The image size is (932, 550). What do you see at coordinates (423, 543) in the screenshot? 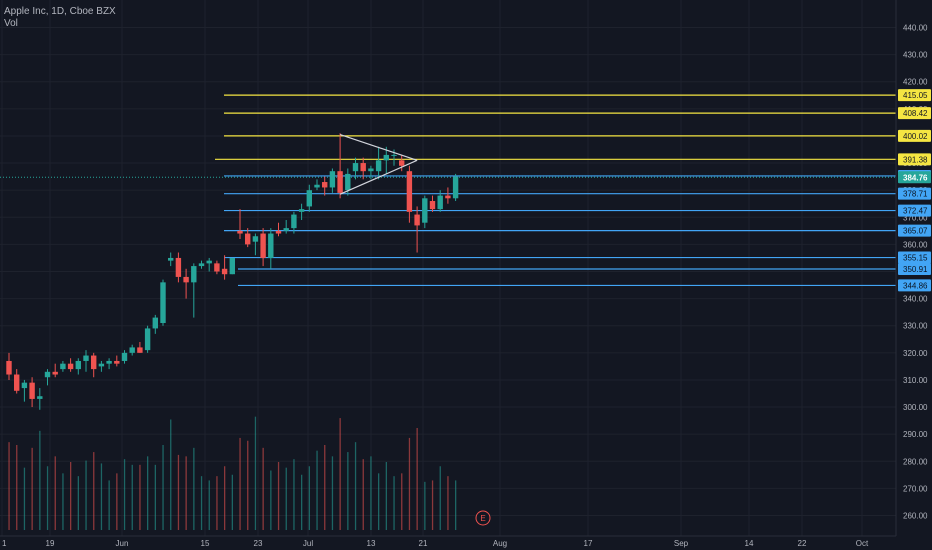
I see `time-tick-label-7: 21` at bounding box center [423, 543].